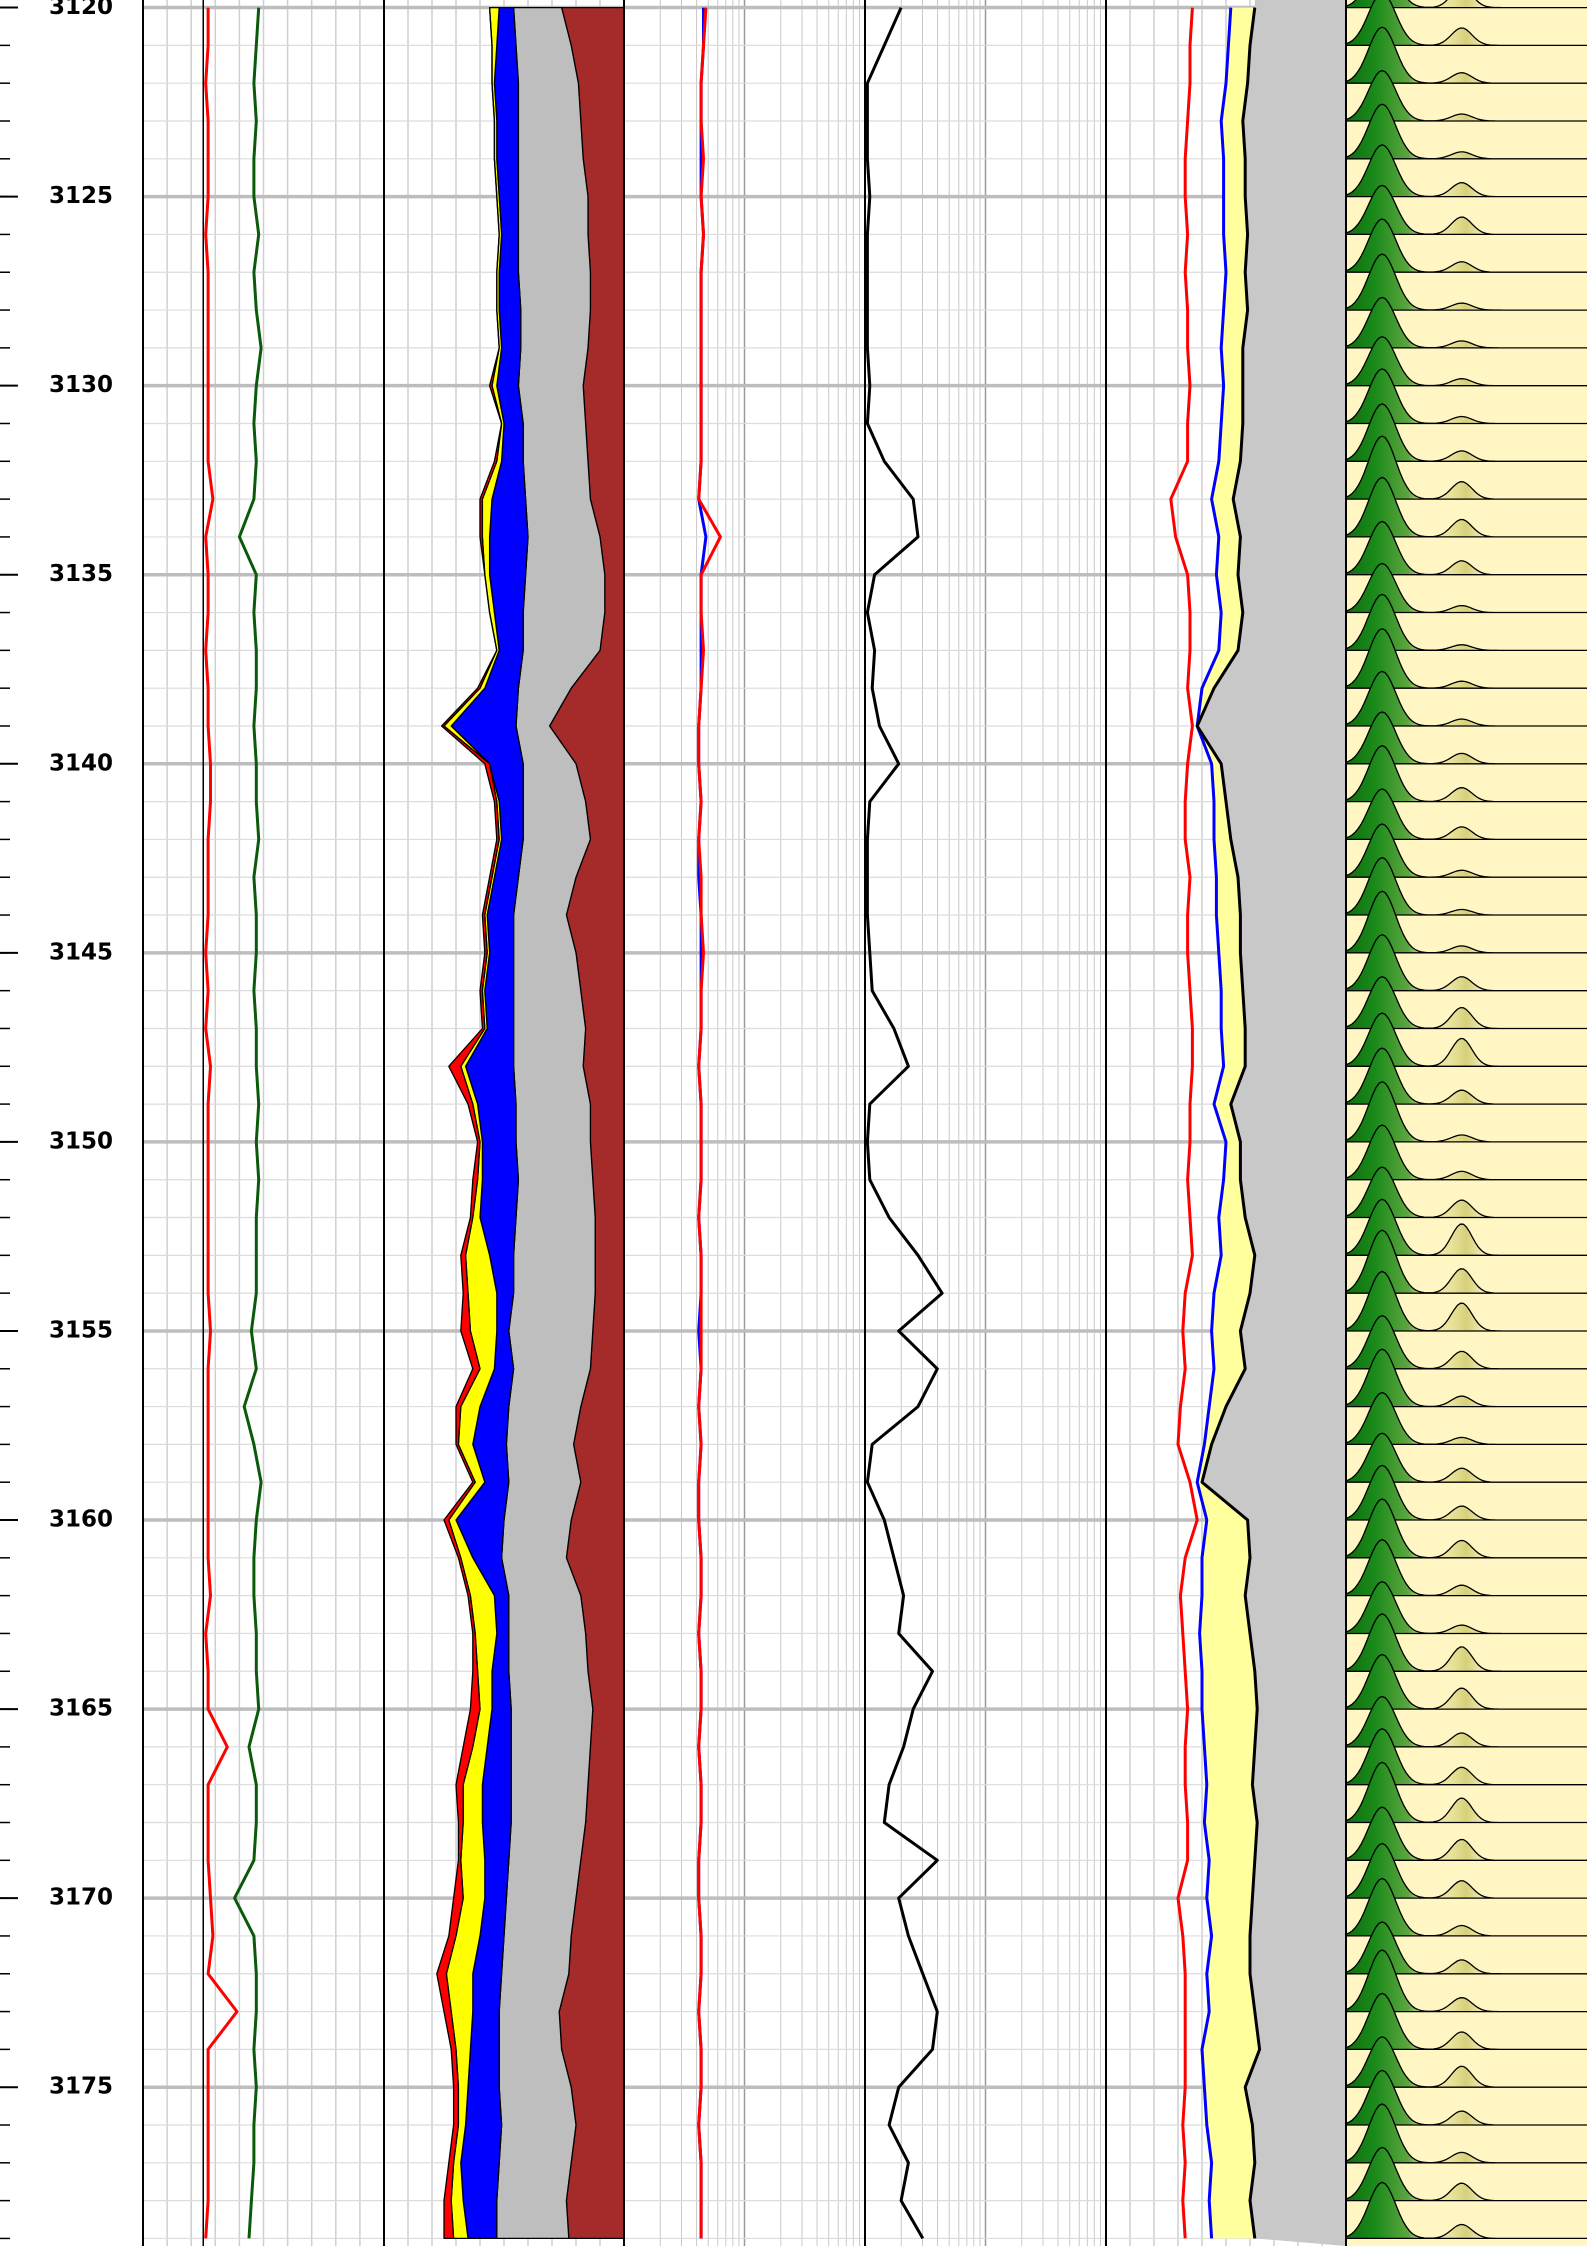  I want to click on depth-label: 3135, so click(81, 574).